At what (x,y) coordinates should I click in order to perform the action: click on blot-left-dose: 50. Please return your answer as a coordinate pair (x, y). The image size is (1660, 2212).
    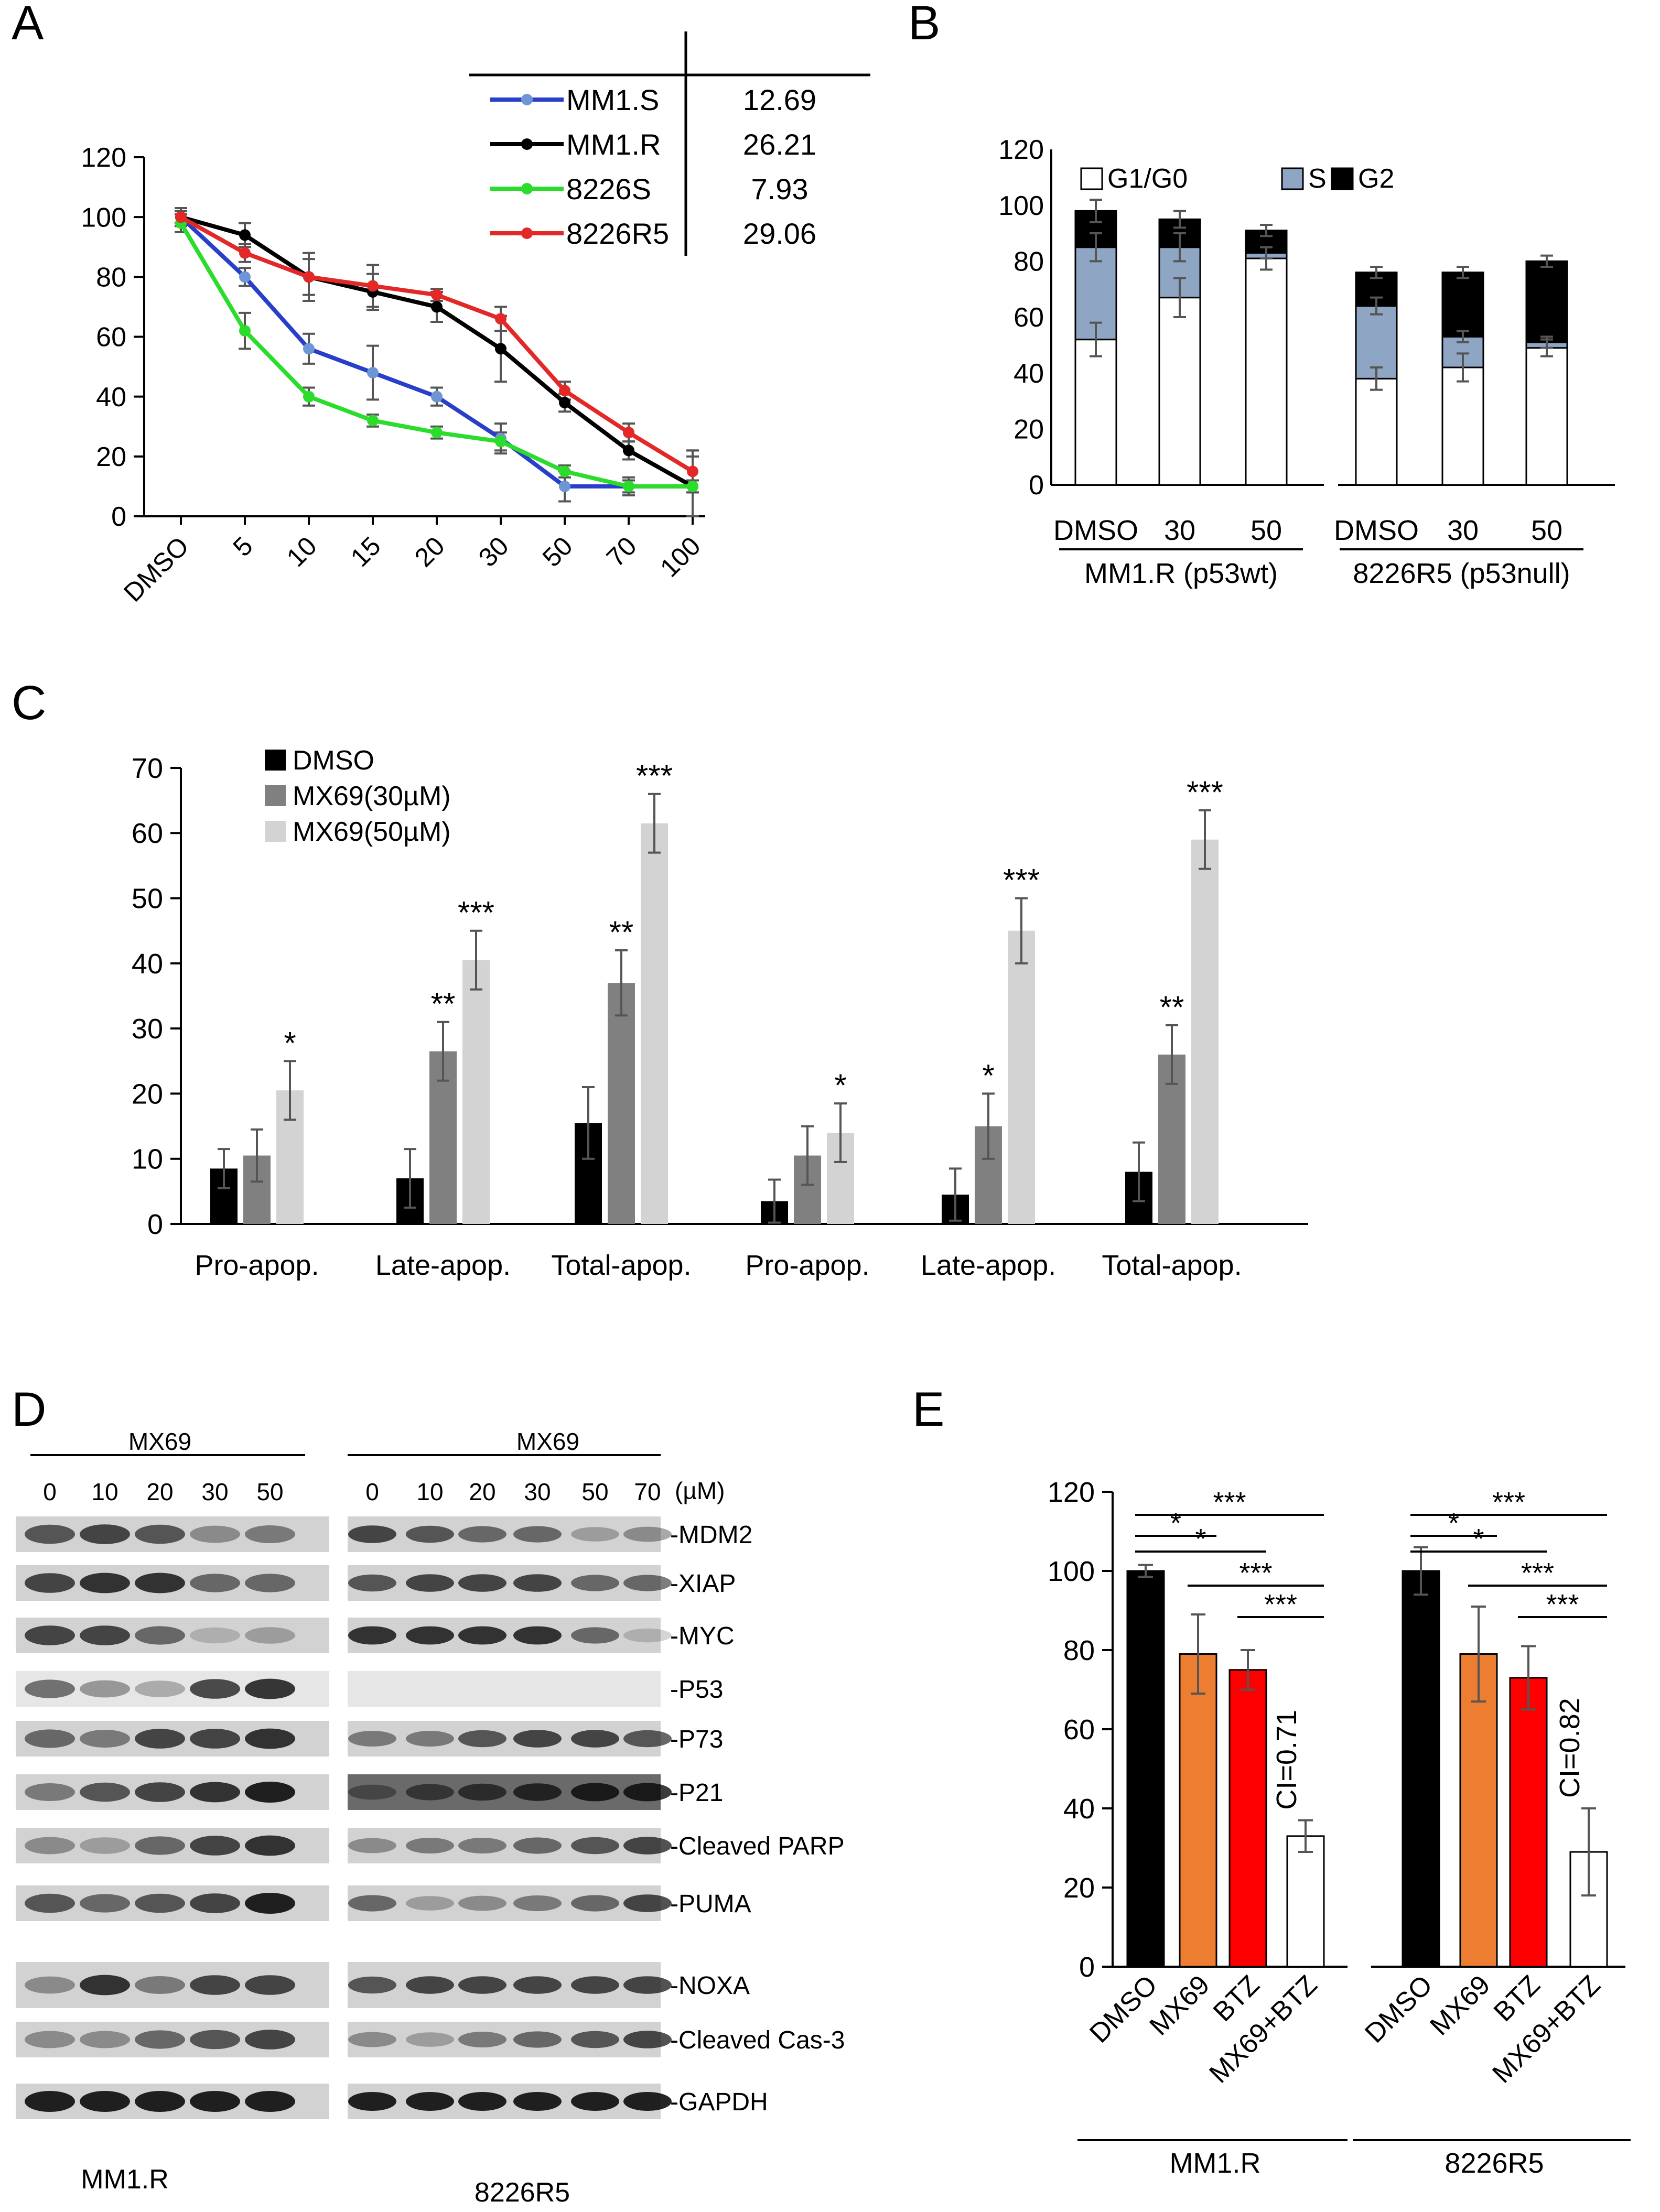
    Looking at the image, I should click on (269, 1491).